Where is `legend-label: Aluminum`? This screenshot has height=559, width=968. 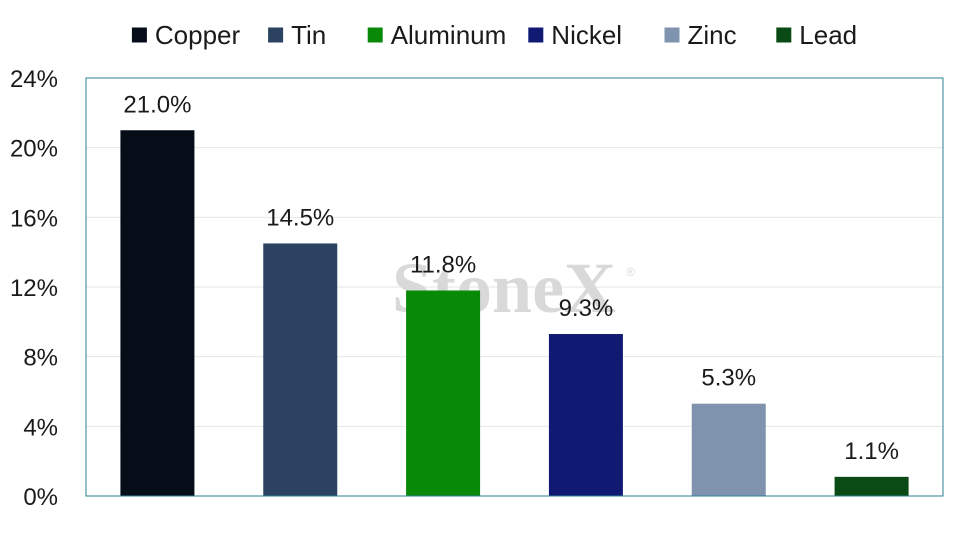
legend-label: Aluminum is located at coordinates (449, 35).